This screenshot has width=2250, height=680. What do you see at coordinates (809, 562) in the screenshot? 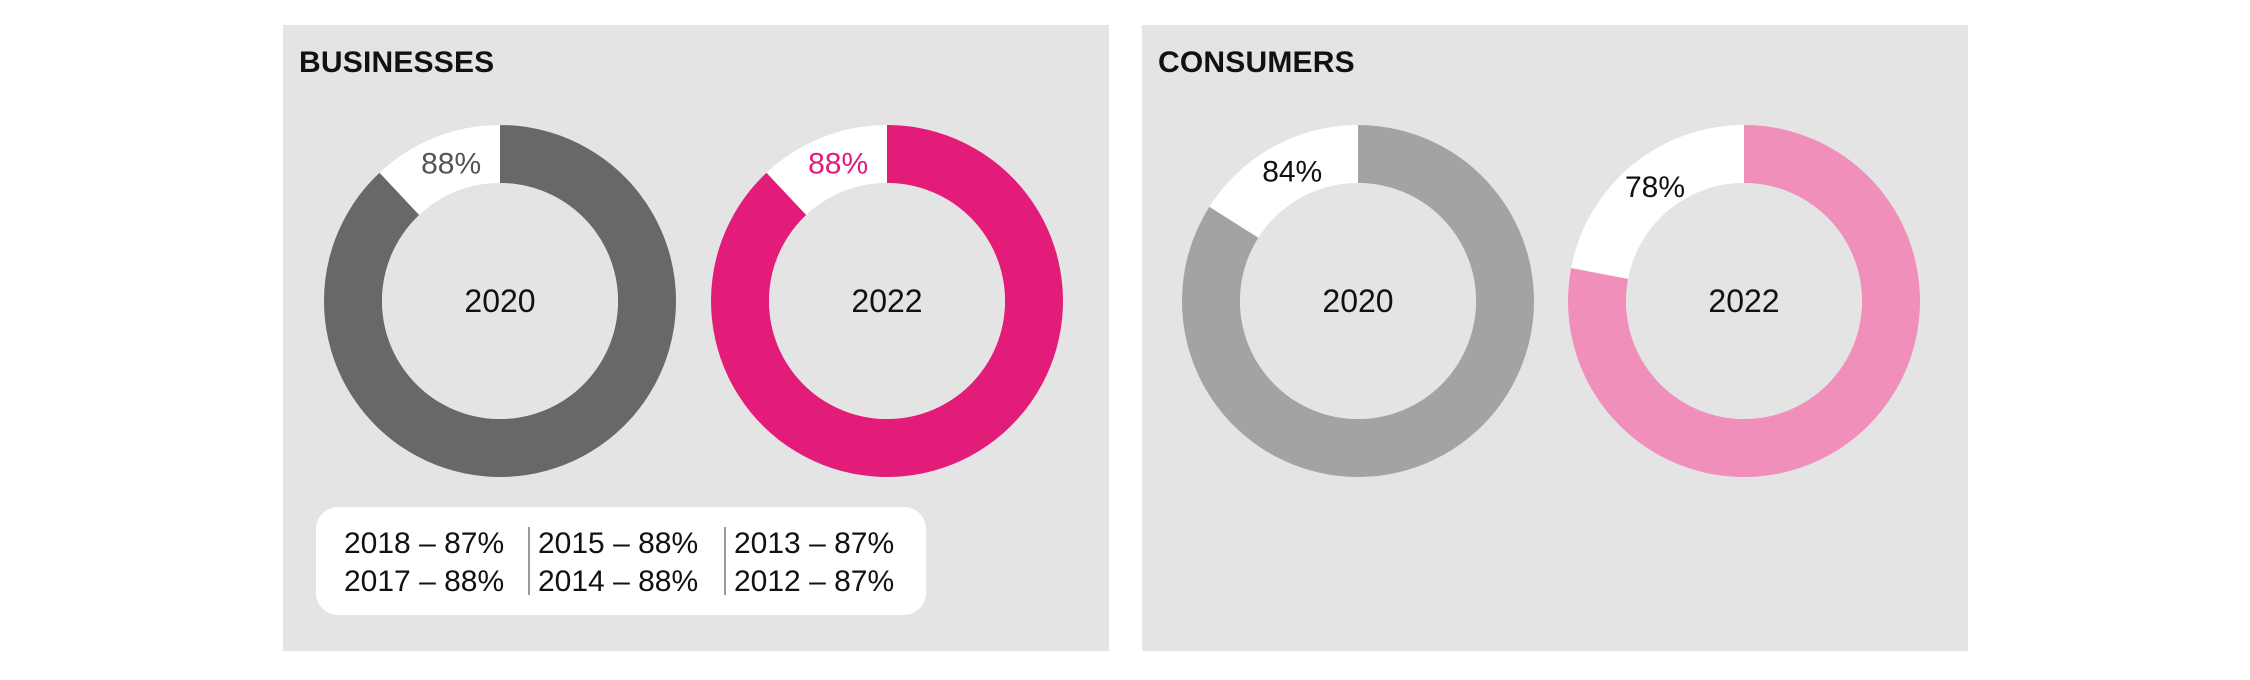
I see `history-column: 2013 – 87% 2012 – 87%` at bounding box center [809, 562].